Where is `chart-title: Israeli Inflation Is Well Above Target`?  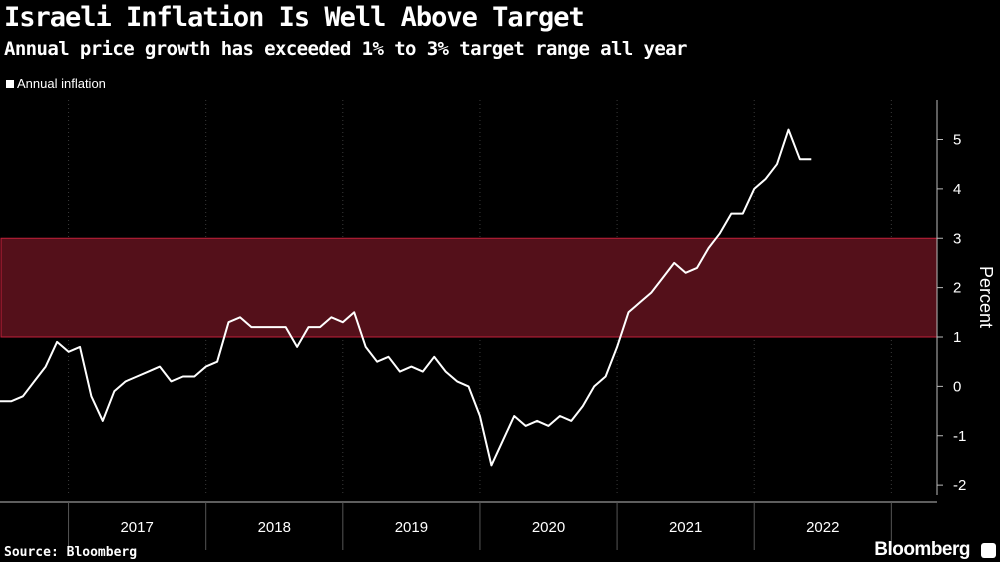 chart-title: Israeli Inflation Is Well Above Target is located at coordinates (294, 17).